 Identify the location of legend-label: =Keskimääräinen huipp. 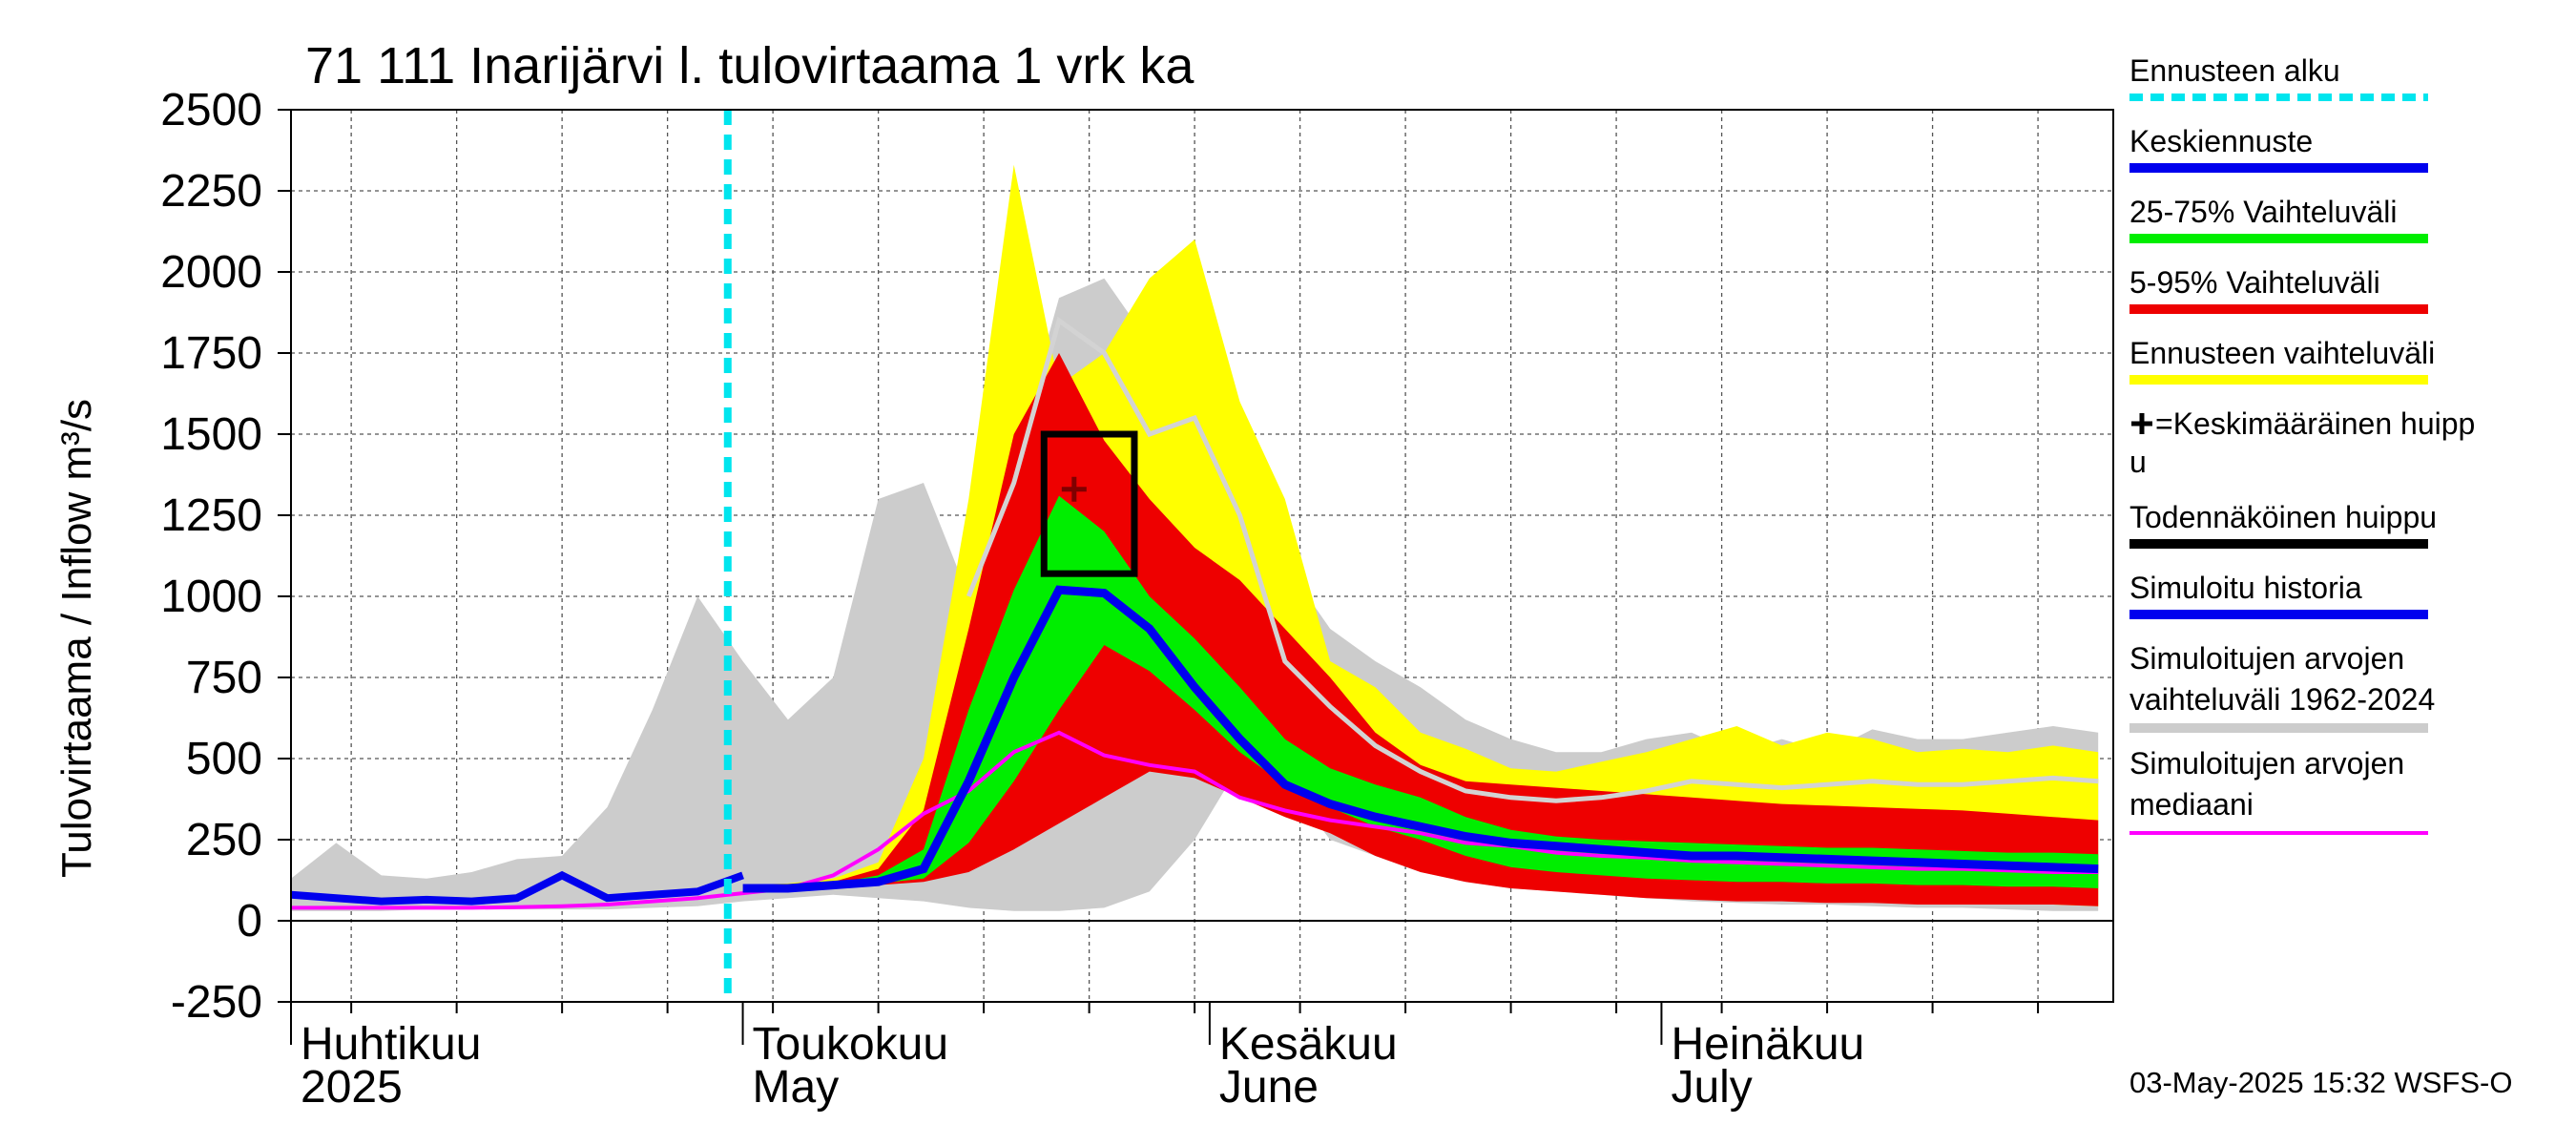
(2315, 423).